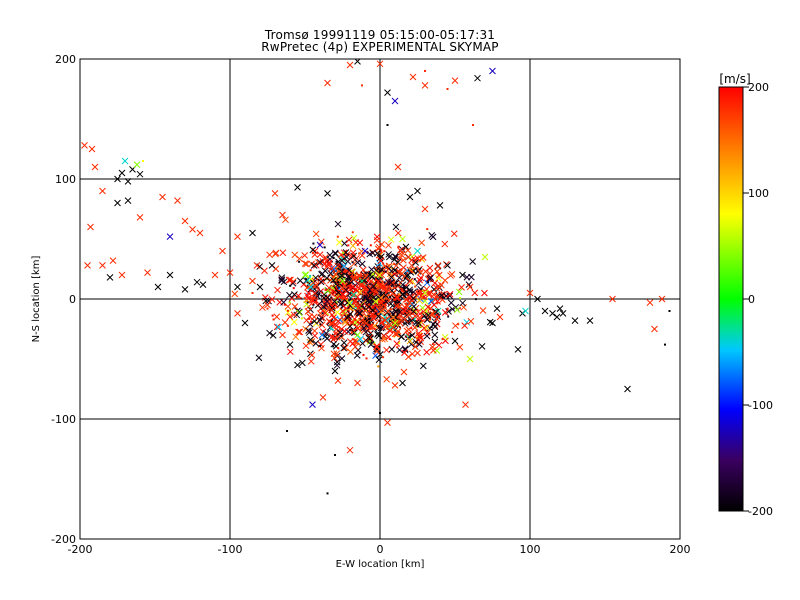  I want to click on x-tick-label: 0, so click(380, 549).